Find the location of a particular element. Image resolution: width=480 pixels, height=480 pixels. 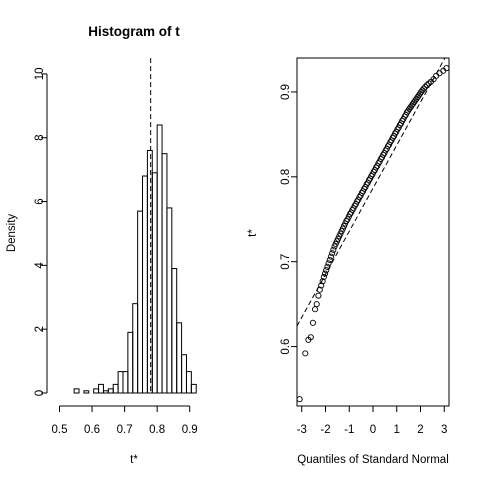

histogram-bars is located at coordinates (135, 259).